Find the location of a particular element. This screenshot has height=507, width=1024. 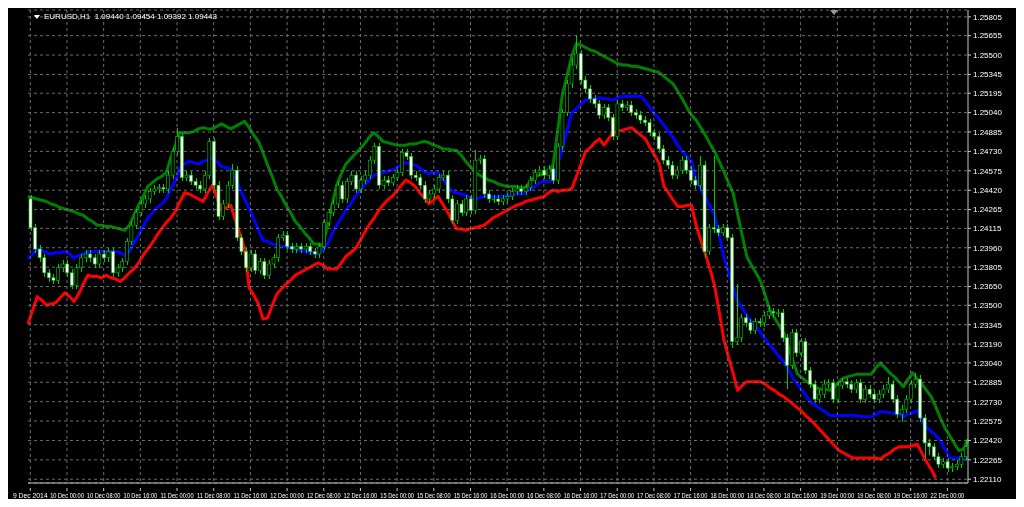

chart-title: EURUSD,H1 1.09440 1.09454 1.09392 1.09443 is located at coordinates (131, 16).